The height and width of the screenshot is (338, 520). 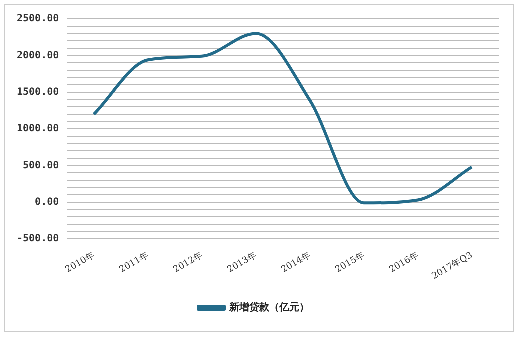 What do you see at coordinates (38, 19) in the screenshot?
I see `y-tick-label: 2500.00` at bounding box center [38, 19].